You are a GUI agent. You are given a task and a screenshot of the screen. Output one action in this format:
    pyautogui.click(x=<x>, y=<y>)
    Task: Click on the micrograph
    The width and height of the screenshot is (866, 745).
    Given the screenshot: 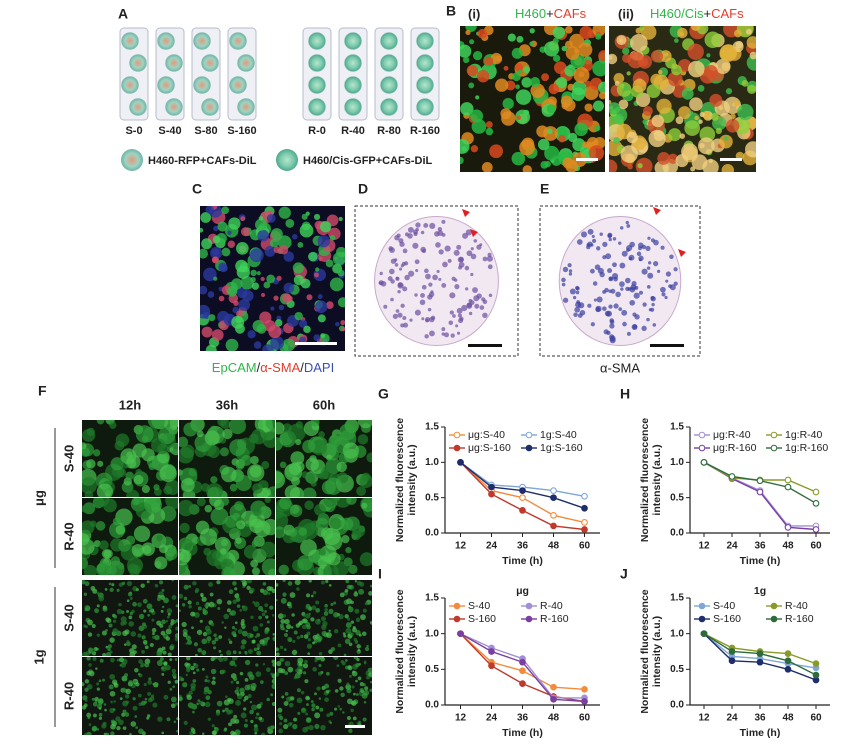 What is the action you would take?
    pyautogui.click(x=130, y=536)
    